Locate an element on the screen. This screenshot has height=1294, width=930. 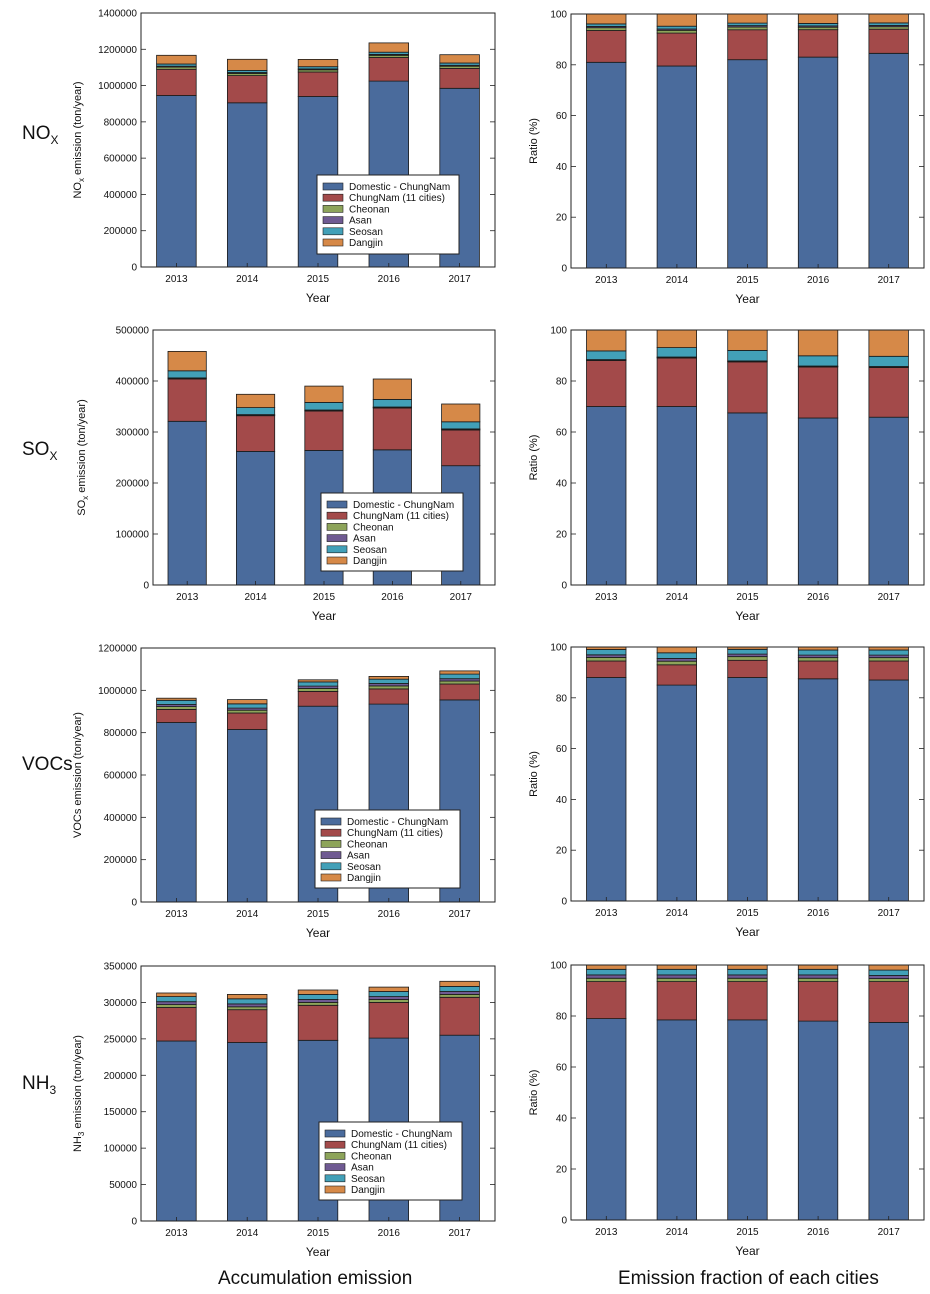
sox-emission-row-label: SOX is located at coordinates (39, 451).